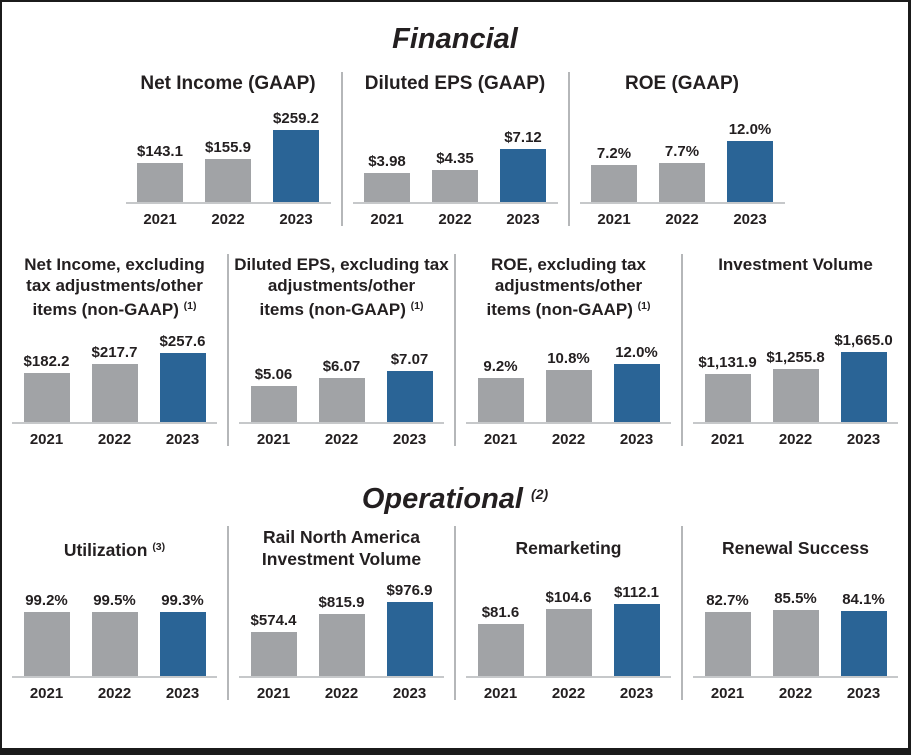  I want to click on bar-group-2023: 12.0%, so click(637, 383).